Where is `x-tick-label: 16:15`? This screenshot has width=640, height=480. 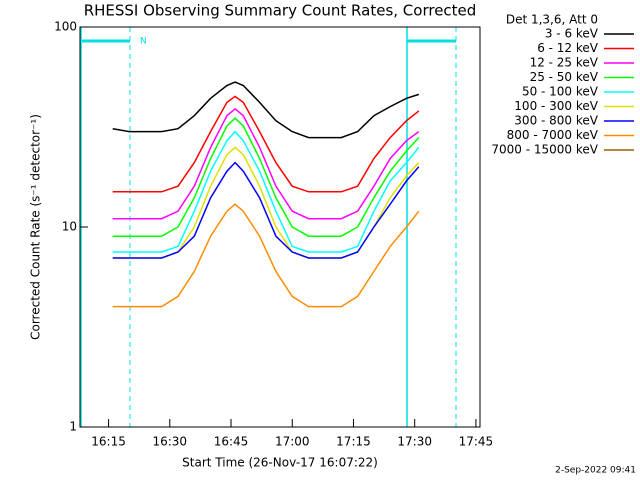 x-tick-label: 16:15 is located at coordinates (108, 442).